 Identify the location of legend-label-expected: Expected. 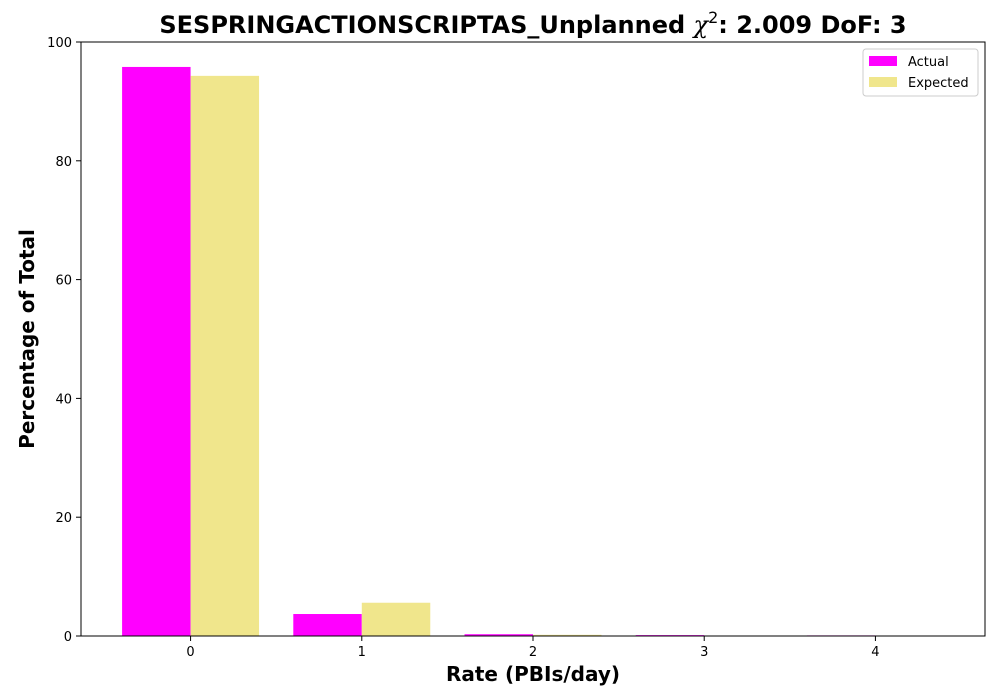
(938, 83).